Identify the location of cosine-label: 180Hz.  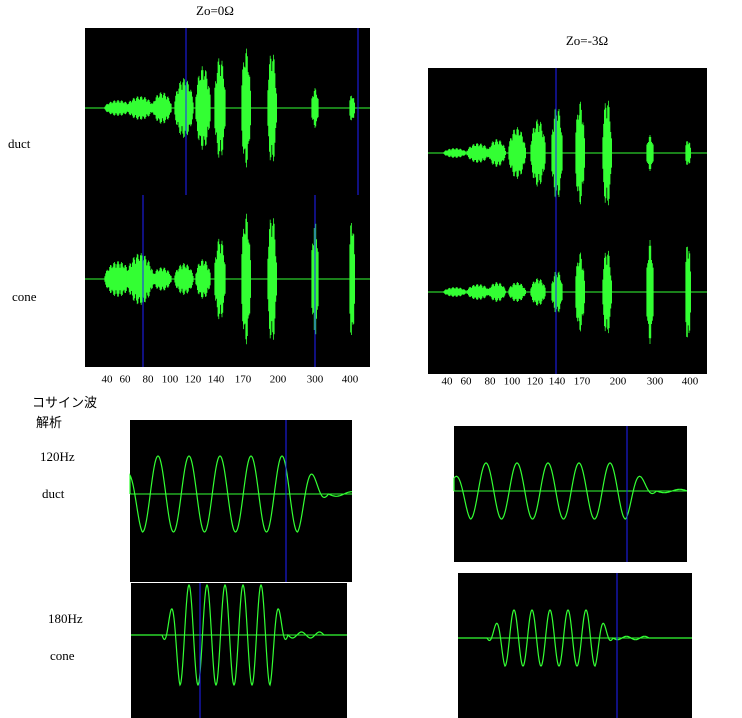
(65, 618).